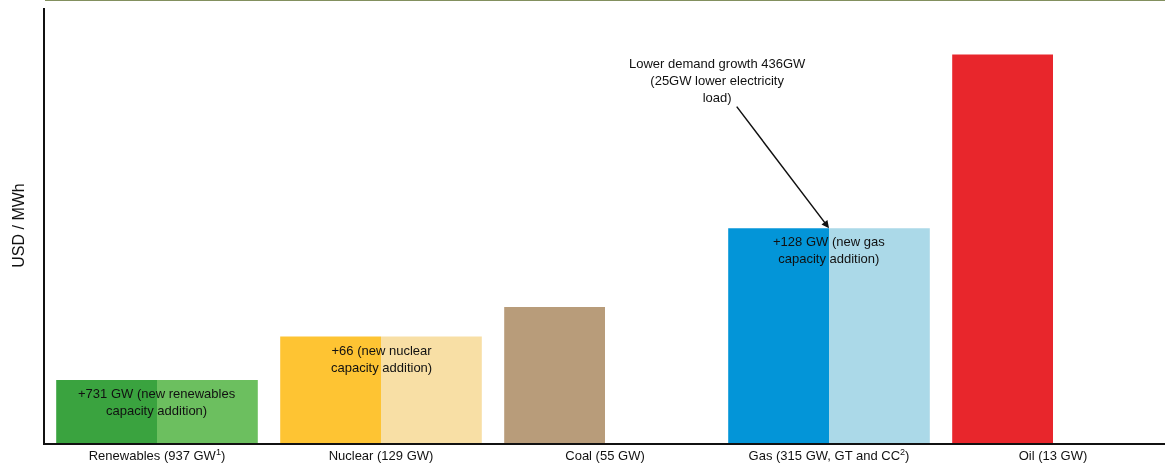 The height and width of the screenshot is (473, 1175). What do you see at coordinates (605, 456) in the screenshot?
I see `x-tick-label: Coal (55 GW)` at bounding box center [605, 456].